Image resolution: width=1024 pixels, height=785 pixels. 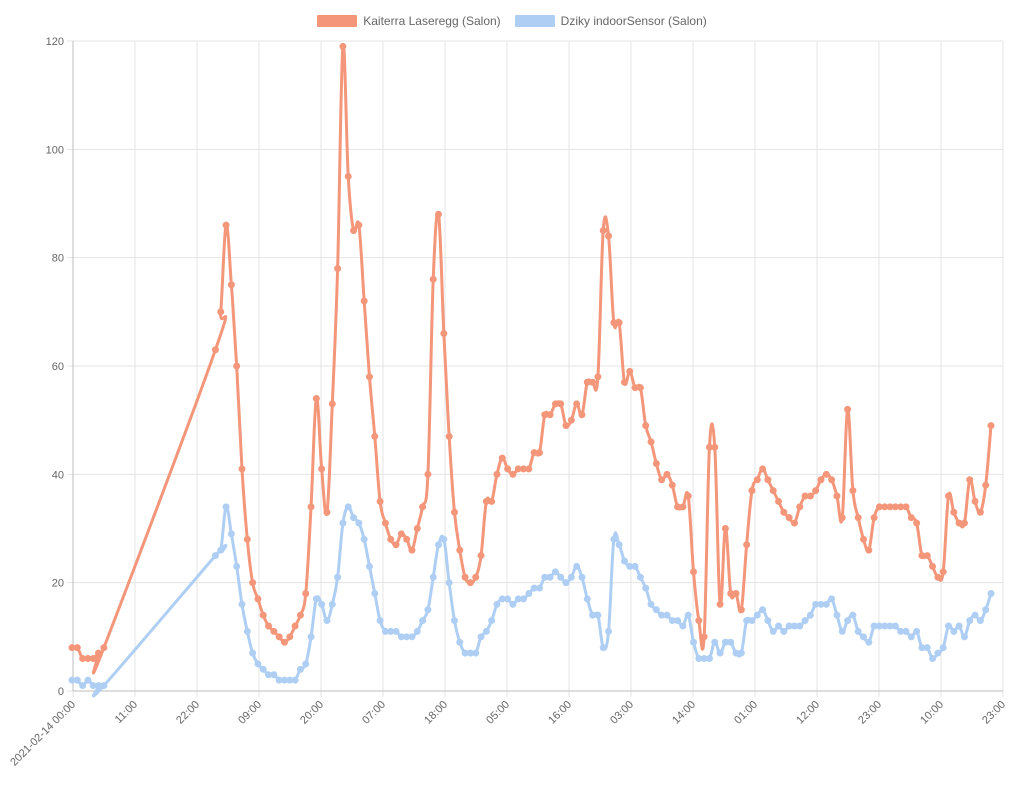 What do you see at coordinates (337, 21) in the screenshot?
I see `legend-swatch-kaiterra` at bounding box center [337, 21].